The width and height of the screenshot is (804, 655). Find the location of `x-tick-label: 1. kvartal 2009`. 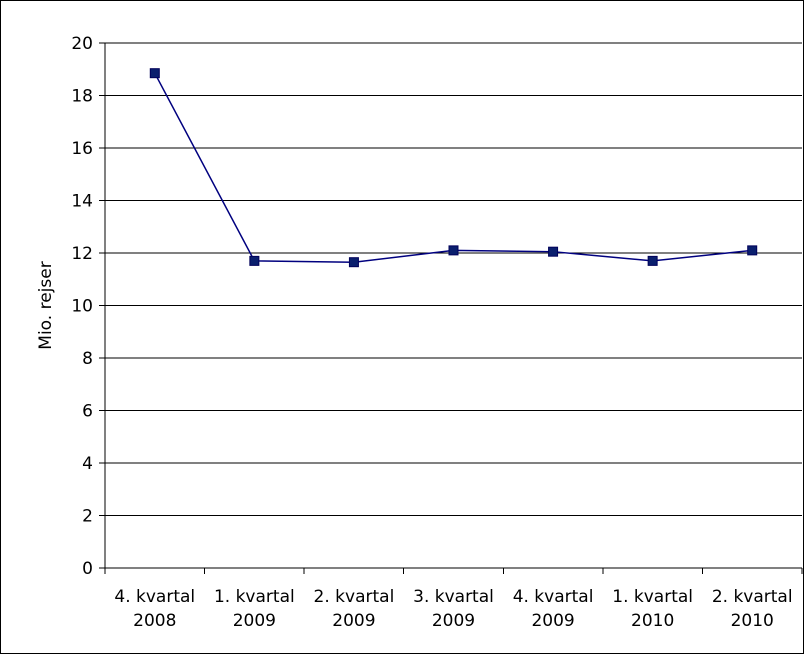

x-tick-label: 1. kvartal 2009 is located at coordinates (254, 609).